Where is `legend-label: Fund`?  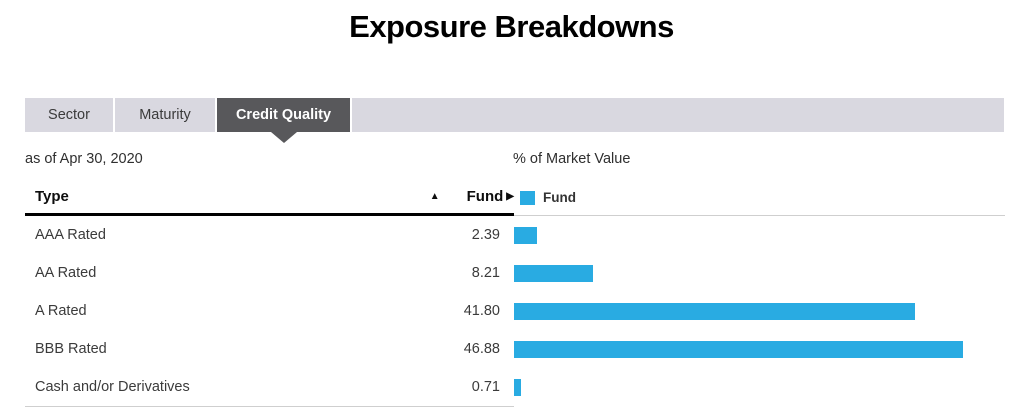
legend-label: Fund is located at coordinates (559, 197).